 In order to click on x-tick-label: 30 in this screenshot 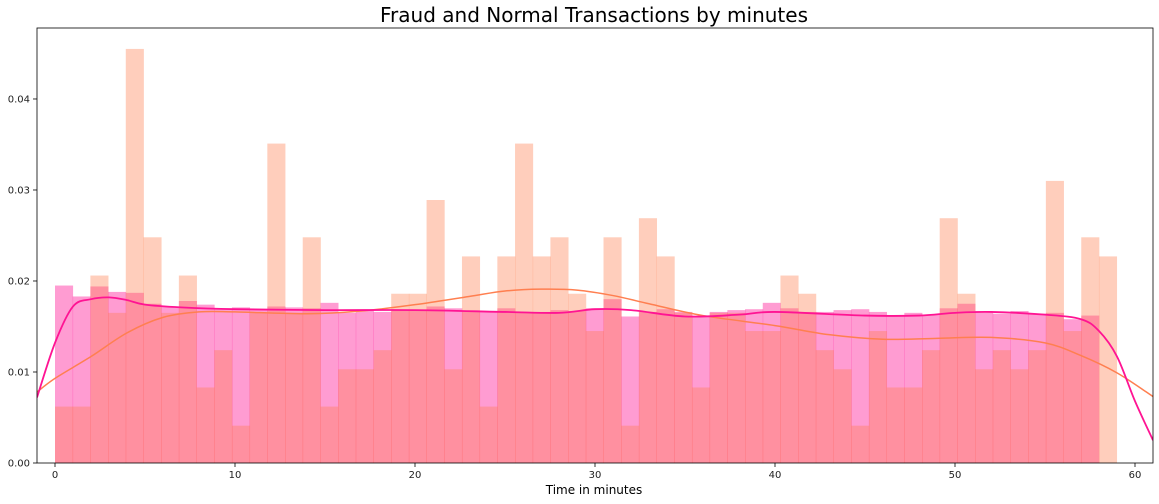, I will do `click(595, 475)`.